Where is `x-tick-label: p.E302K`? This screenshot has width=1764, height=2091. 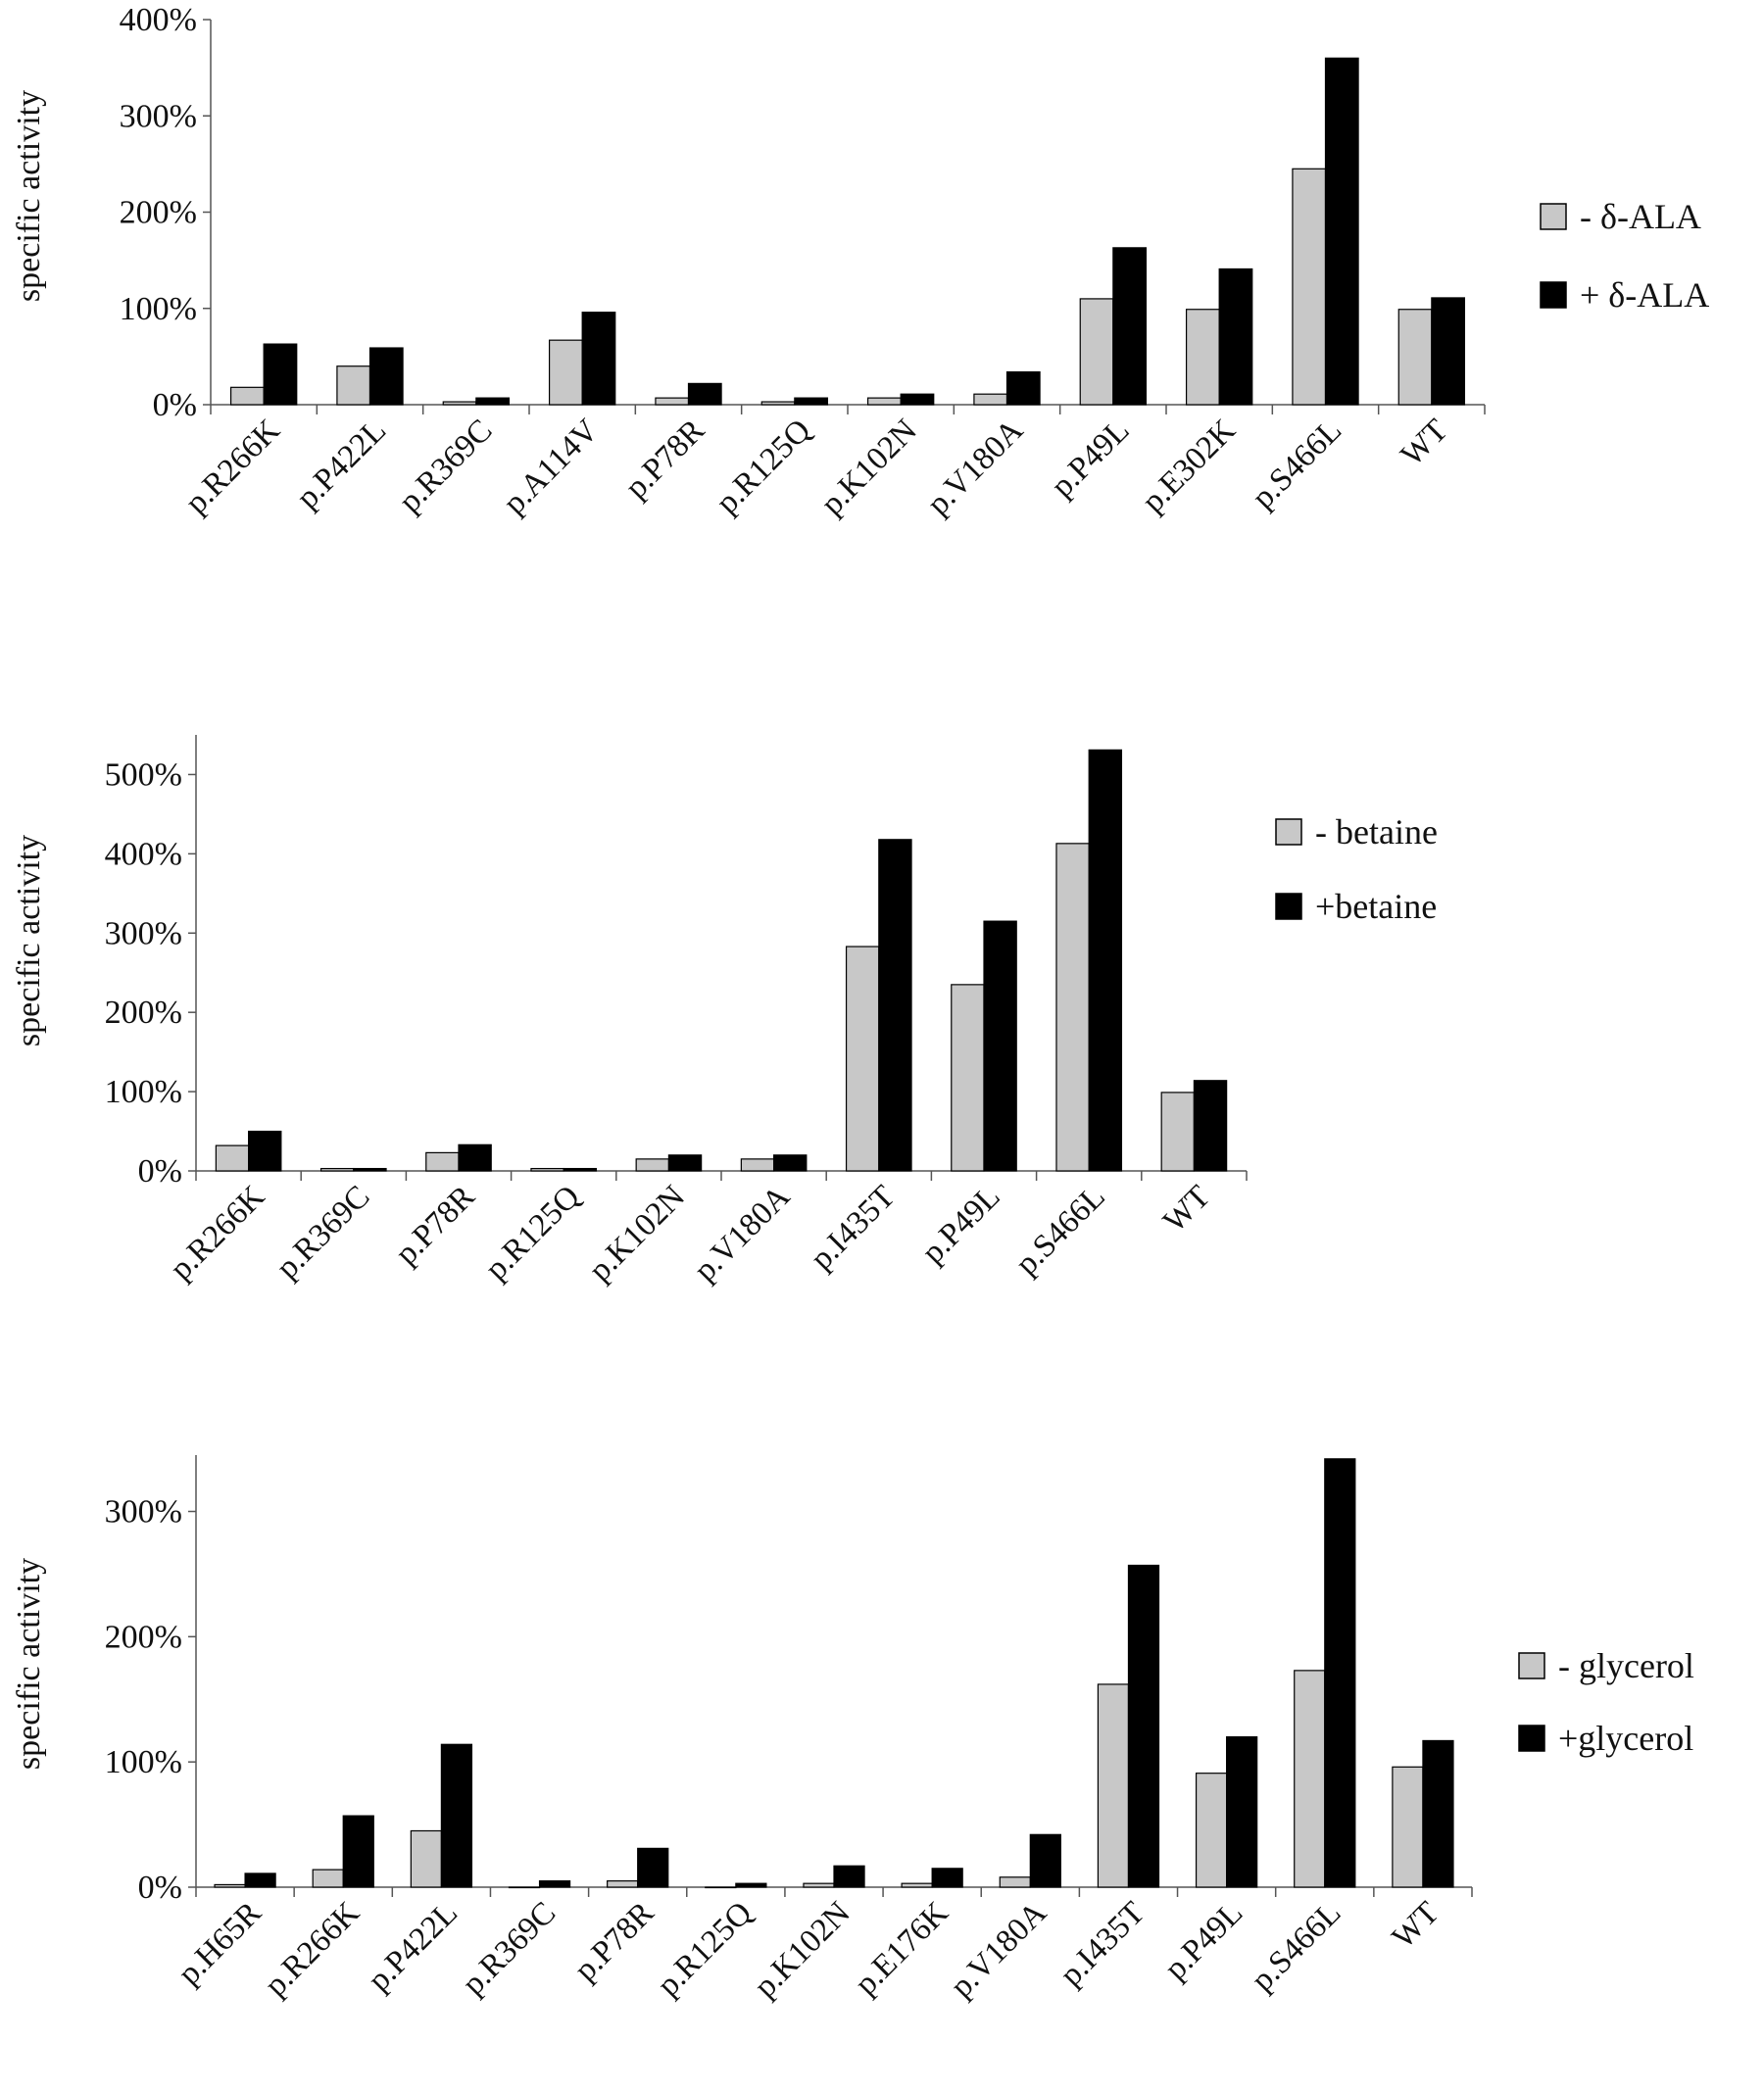
x-tick-label: p.E302K is located at coordinates (1189, 466).